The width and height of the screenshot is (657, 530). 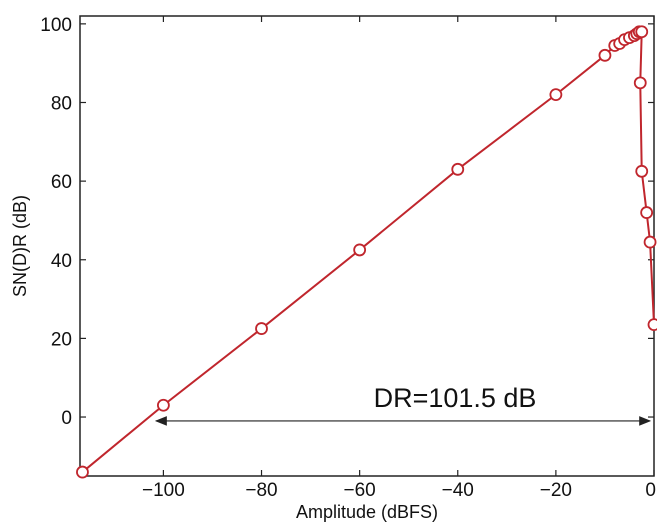 I want to click on annotation-layer: DR=101.5 dB, so click(x=403, y=402).